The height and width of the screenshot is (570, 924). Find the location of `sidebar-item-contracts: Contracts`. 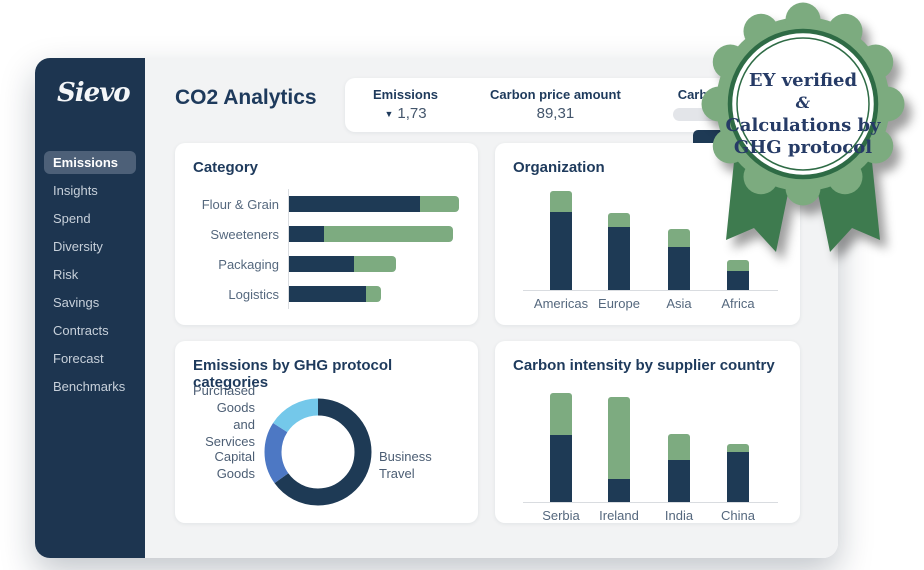

sidebar-item-contracts: Contracts is located at coordinates (81, 330).